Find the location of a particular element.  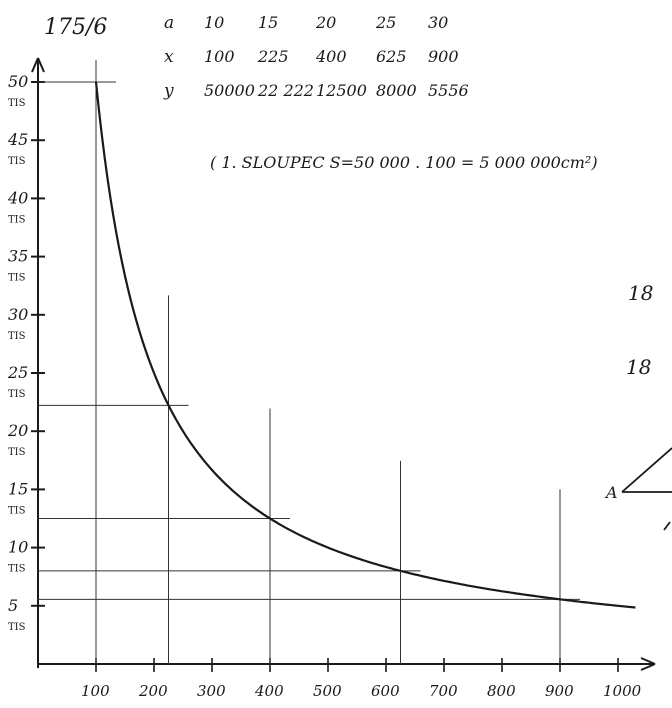

y-tick-label: 10 is located at coordinates (18, 547).